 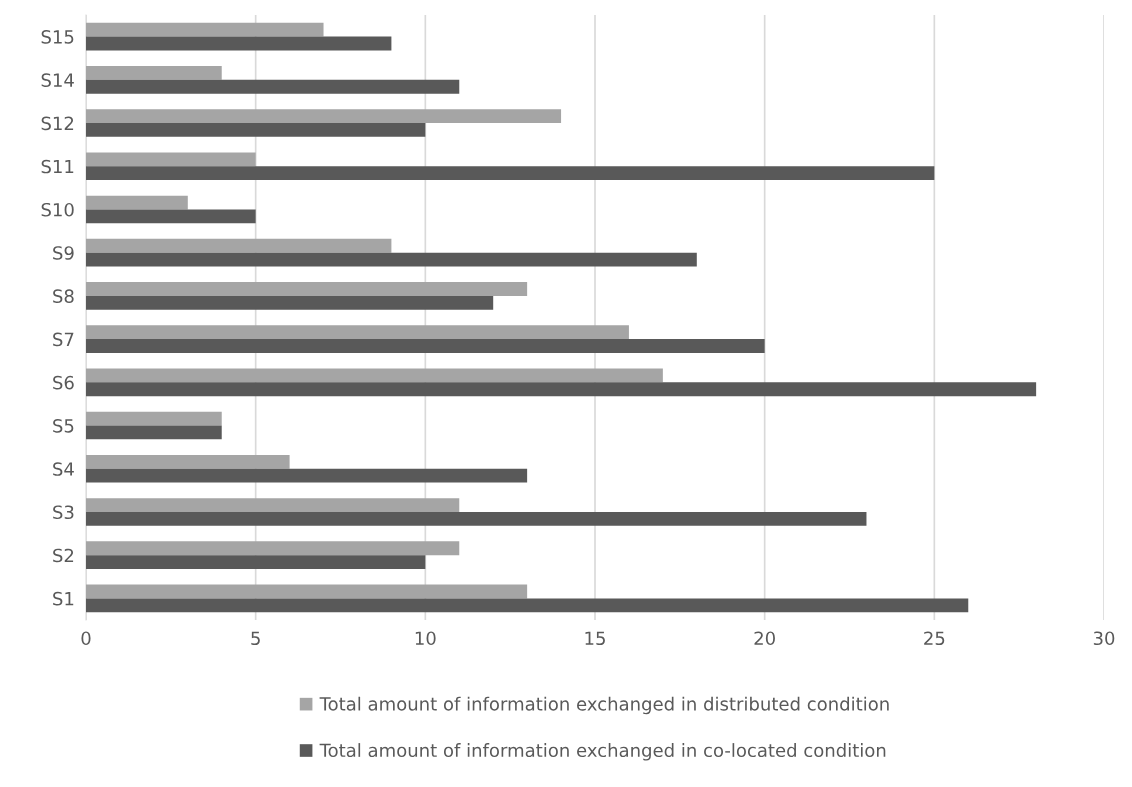 I want to click on x-tick-label: 20, so click(x=764, y=638).